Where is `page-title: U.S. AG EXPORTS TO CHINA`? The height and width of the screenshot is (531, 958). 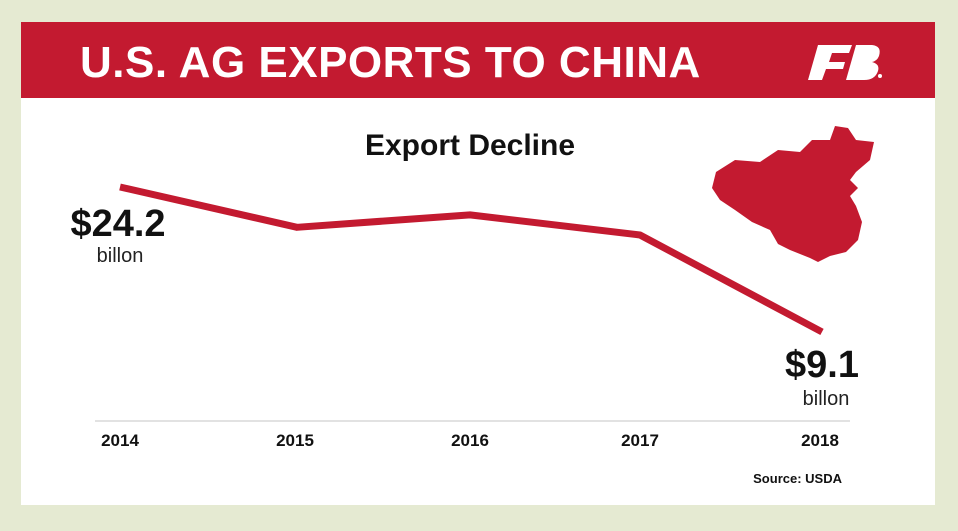 page-title: U.S. AG EXPORTS TO CHINA is located at coordinates (390, 62).